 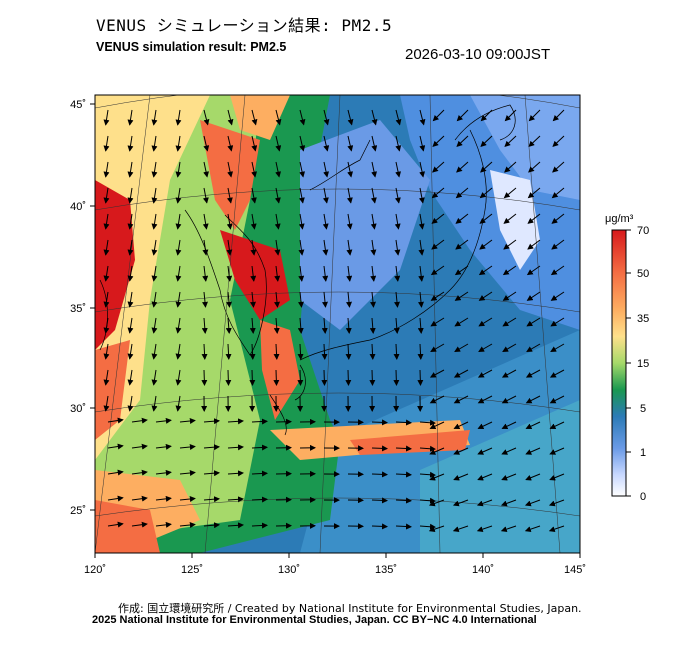 I want to click on lat-tick-label: 35˚, so click(x=78, y=309).